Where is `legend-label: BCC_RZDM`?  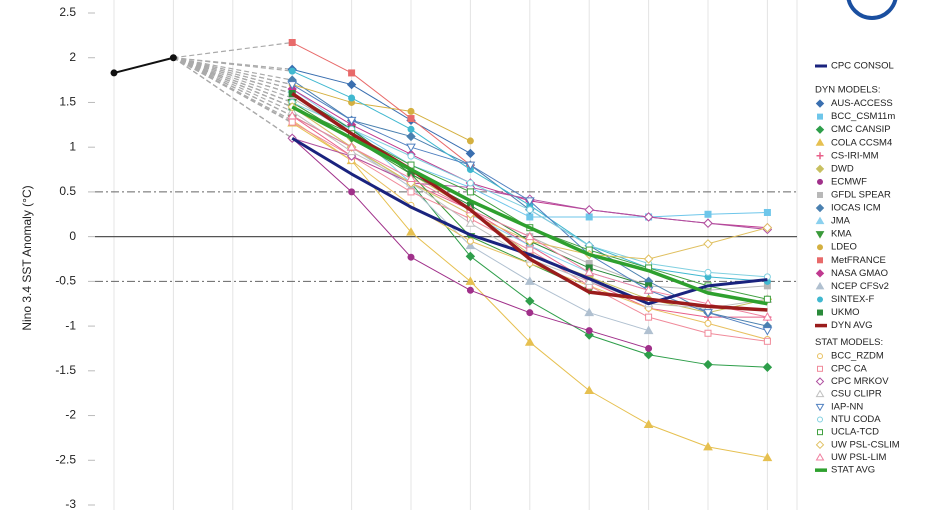
legend-label: BCC_RZDM is located at coordinates (857, 356).